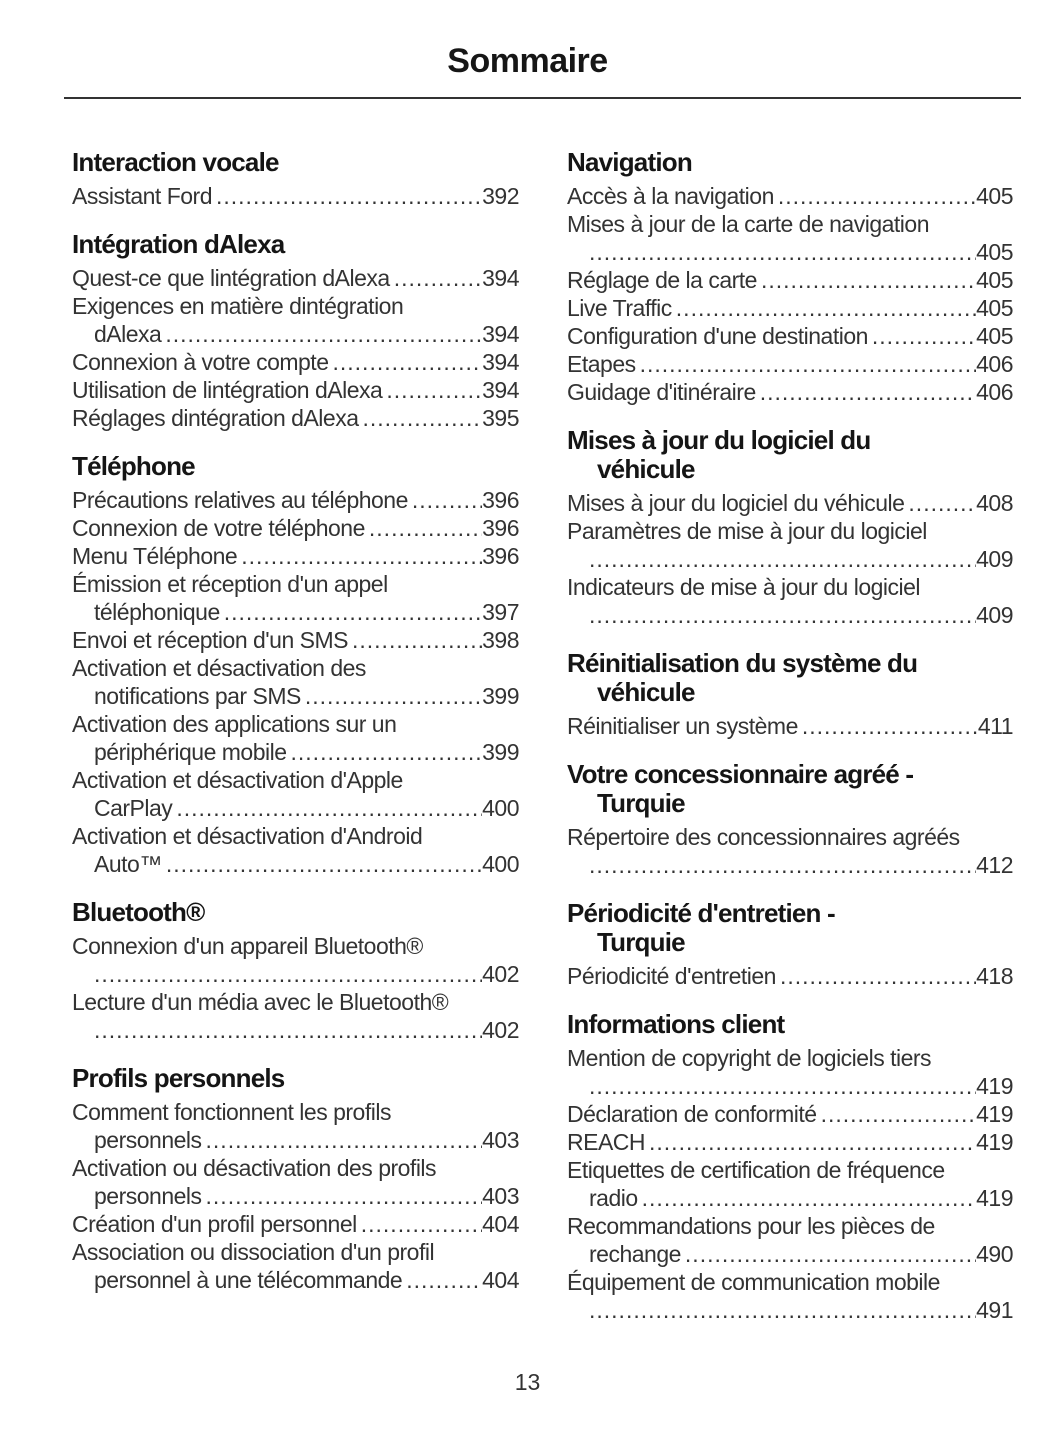  I want to click on entry-text: radio, so click(613, 1198).